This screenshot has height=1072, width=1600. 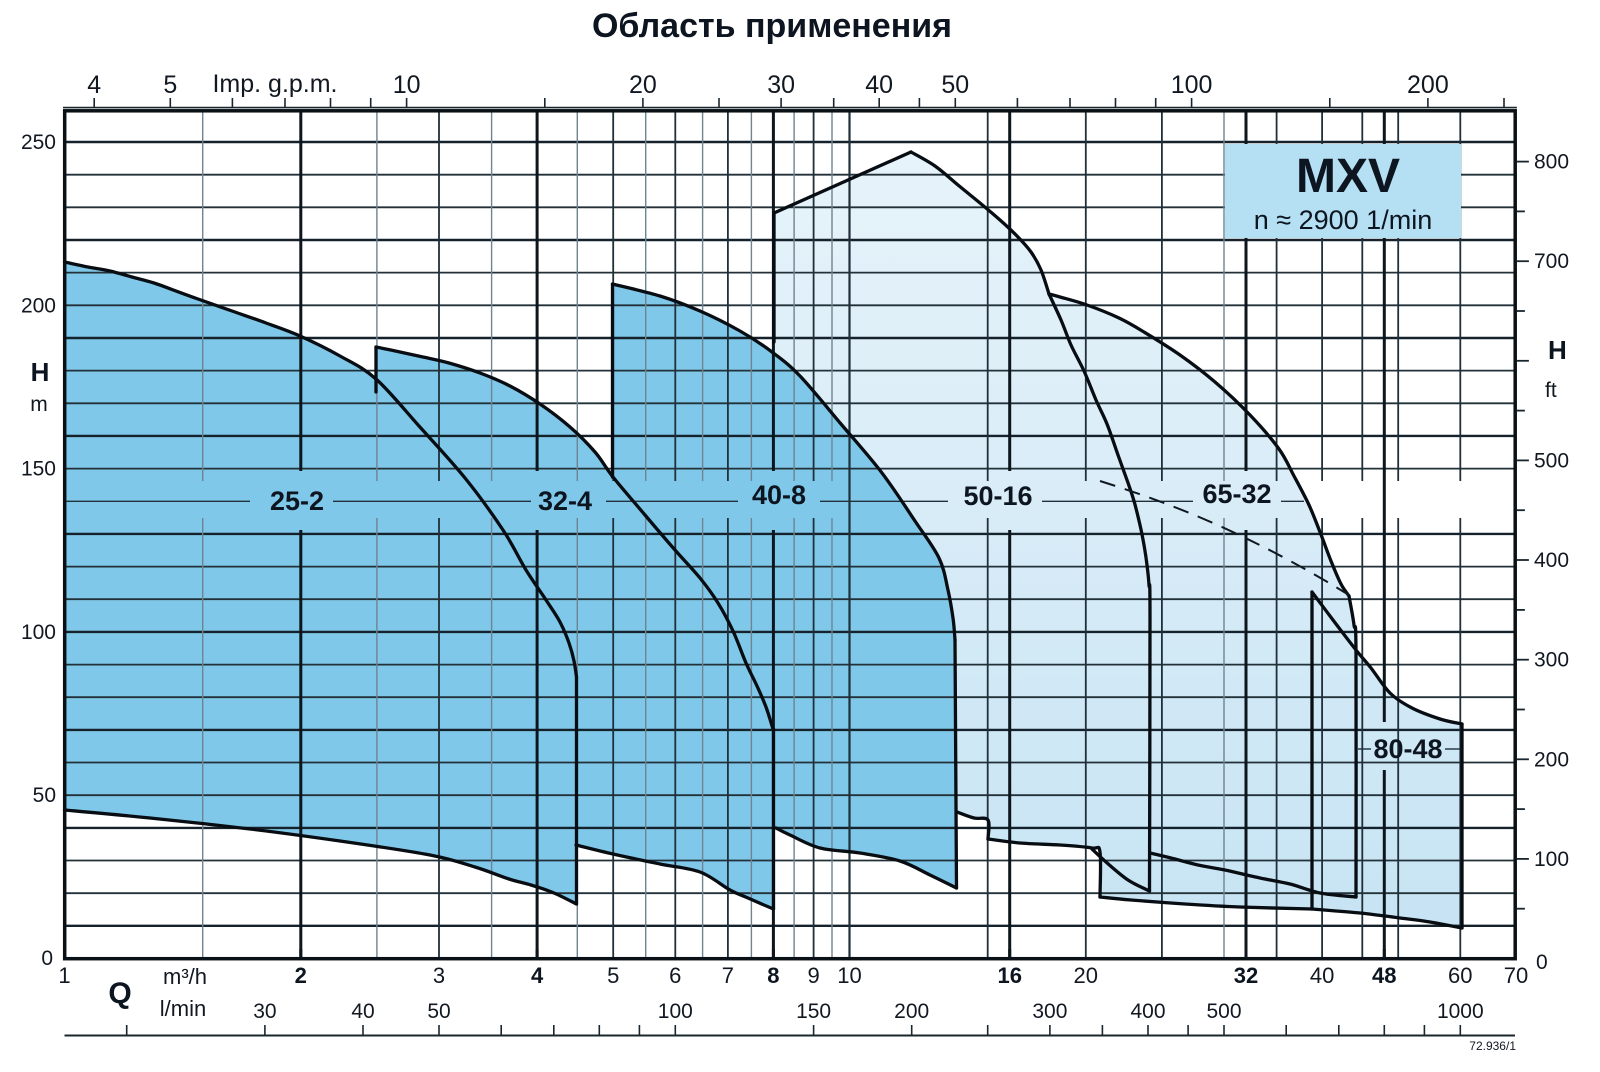 What do you see at coordinates (728, 975) in the screenshot?
I see `svg-text: 7` at bounding box center [728, 975].